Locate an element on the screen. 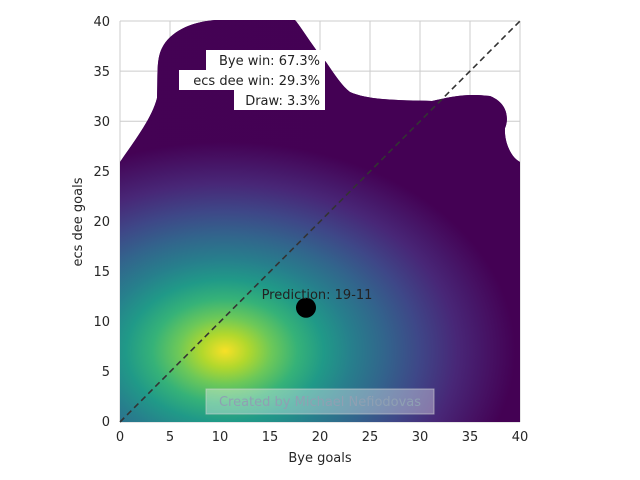 This screenshot has height=480, width=640. y-tick-label: 30 is located at coordinates (101, 122).